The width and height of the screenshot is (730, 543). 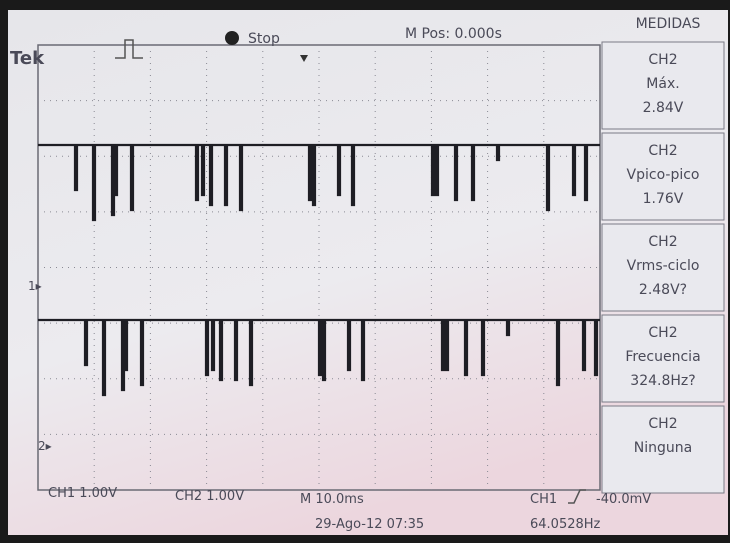 What do you see at coordinates (662, 381) in the screenshot?
I see `measurement-value: 324.8Hz?` at bounding box center [662, 381].